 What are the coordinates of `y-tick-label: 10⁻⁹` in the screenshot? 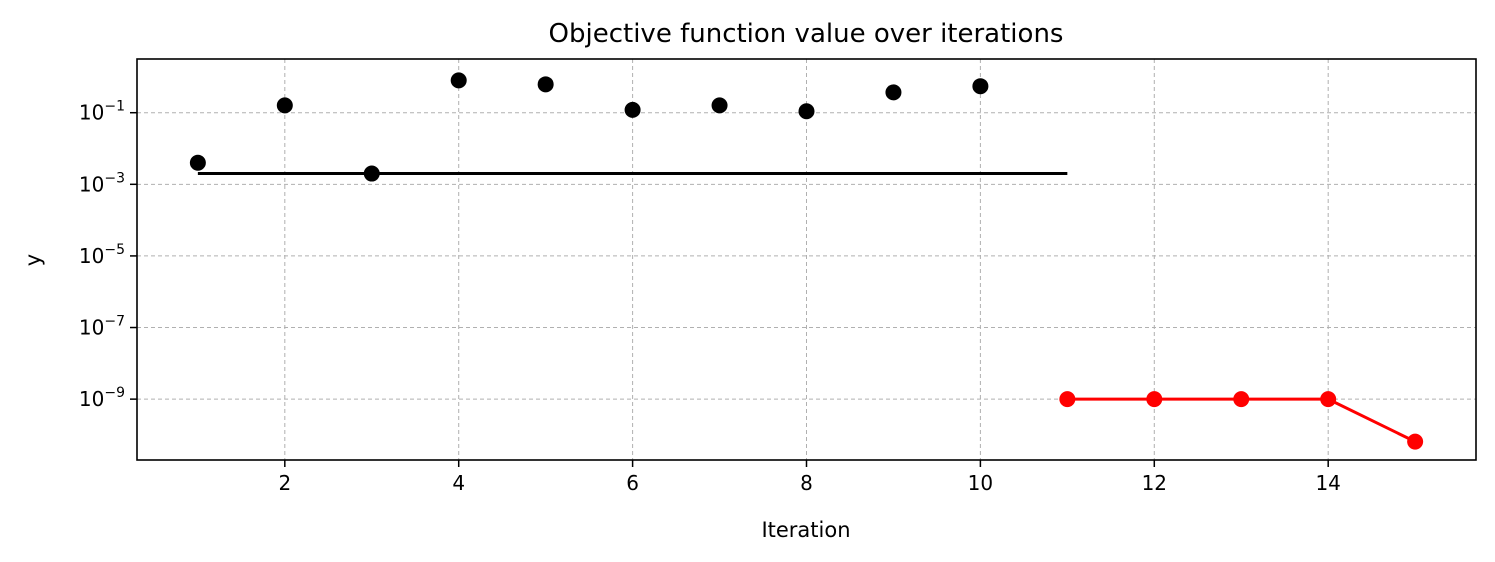 It's located at (102, 398).